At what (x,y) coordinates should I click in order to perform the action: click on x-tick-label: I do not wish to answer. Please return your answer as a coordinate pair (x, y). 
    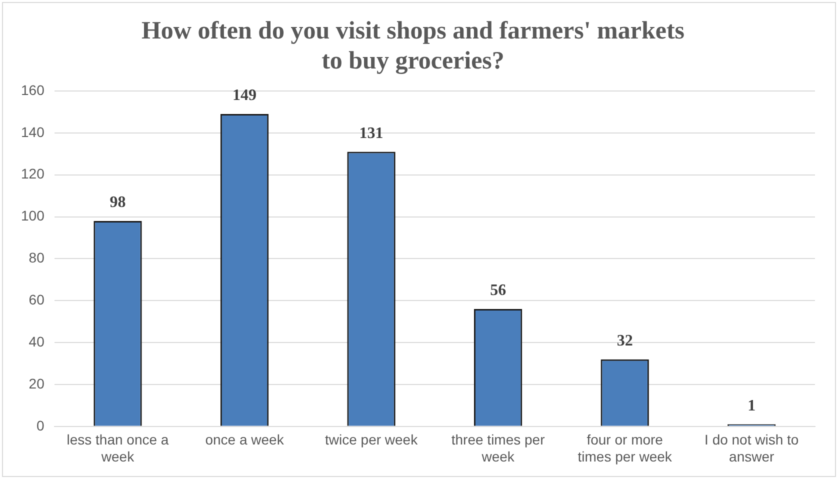
    Looking at the image, I should click on (751, 448).